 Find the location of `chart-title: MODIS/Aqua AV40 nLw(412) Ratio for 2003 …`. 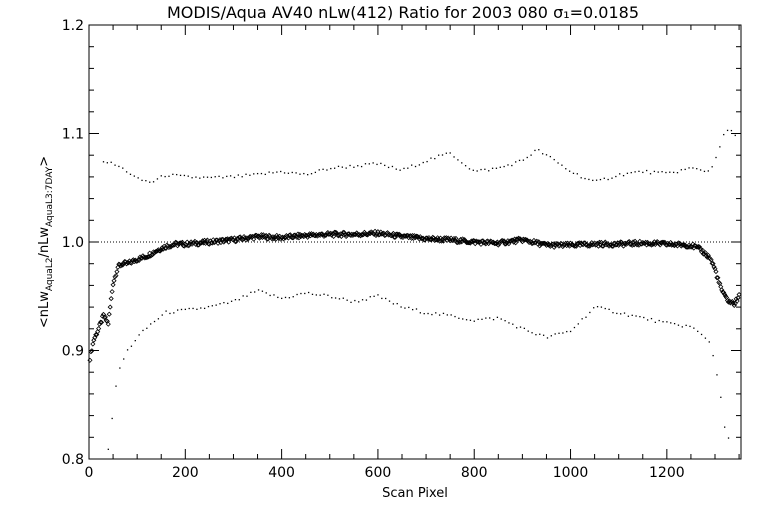

chart-title: MODIS/Aqua AV40 nLw(412) Ratio for 2003 … is located at coordinates (403, 12).